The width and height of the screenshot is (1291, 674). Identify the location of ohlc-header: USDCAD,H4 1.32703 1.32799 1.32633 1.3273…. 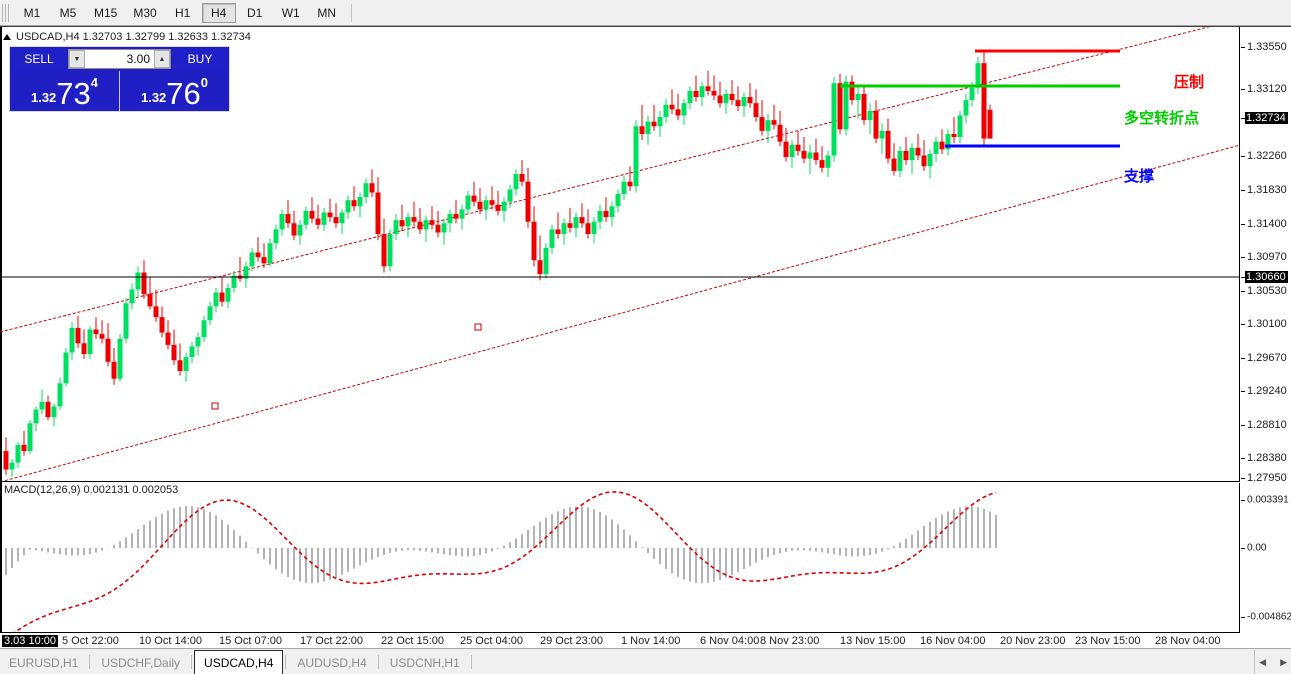
(127, 37).